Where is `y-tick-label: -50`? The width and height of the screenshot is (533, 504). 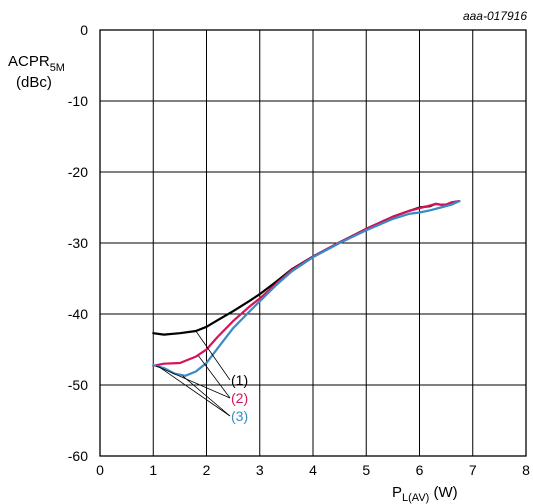 y-tick-label: -50 is located at coordinates (78, 385).